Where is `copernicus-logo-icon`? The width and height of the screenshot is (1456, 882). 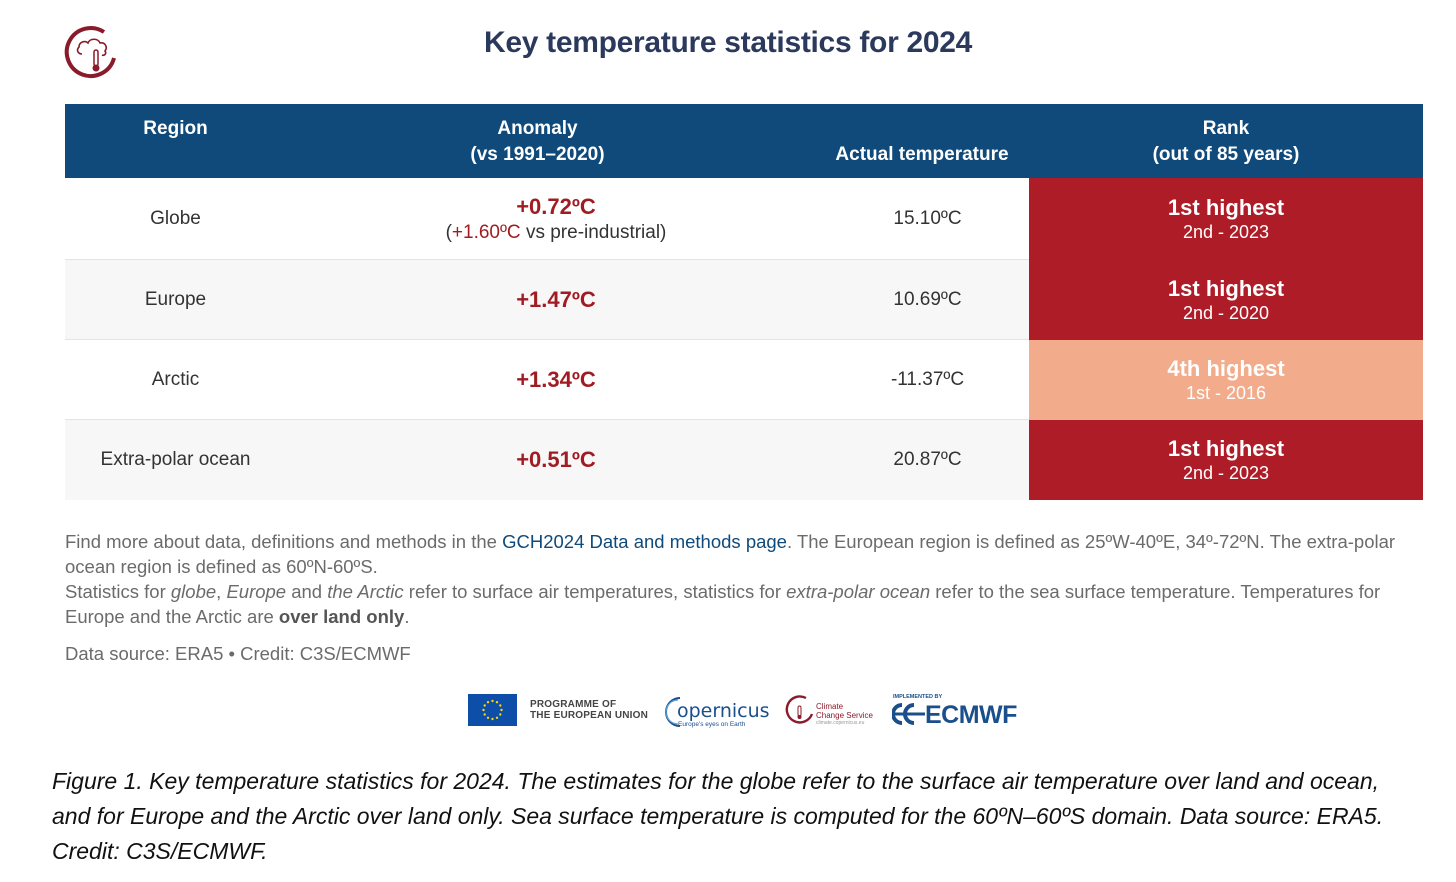
copernicus-logo-icon is located at coordinates (673, 712).